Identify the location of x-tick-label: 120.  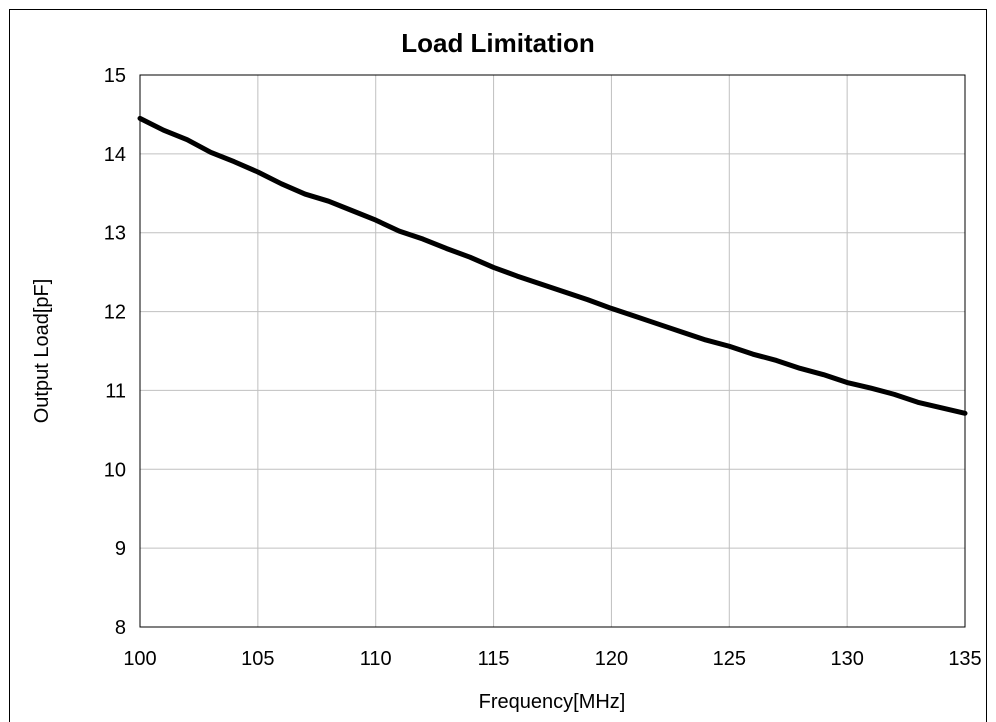
(611, 659).